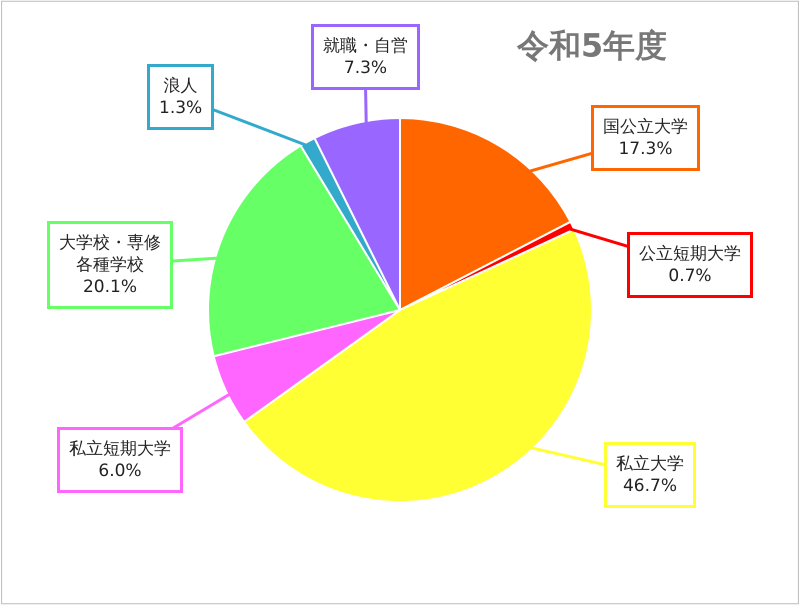 The height and width of the screenshot is (605, 800). Describe the element at coordinates (650, 486) in the screenshot. I see `data-label: 46.7%` at that location.